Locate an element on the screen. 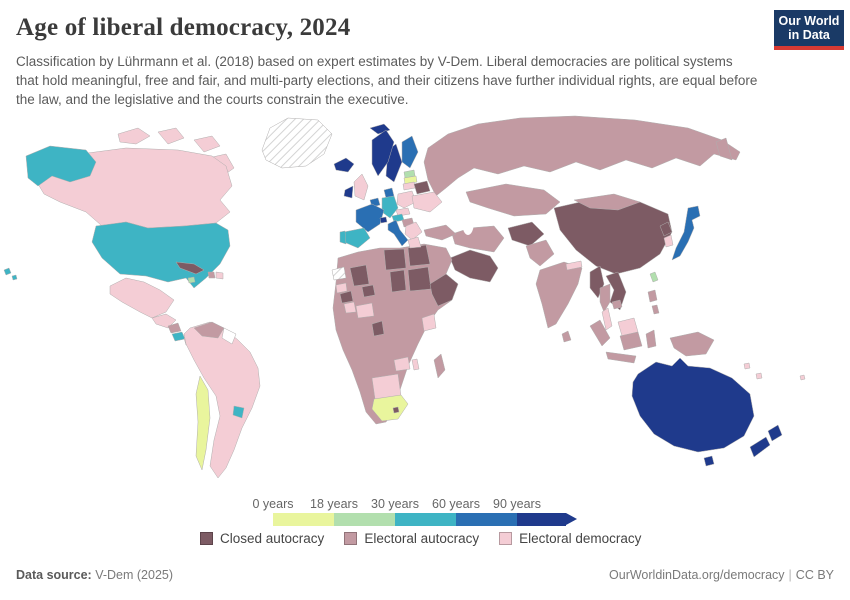 This screenshot has height=600, width=850. region-russia is located at coordinates (582, 156).